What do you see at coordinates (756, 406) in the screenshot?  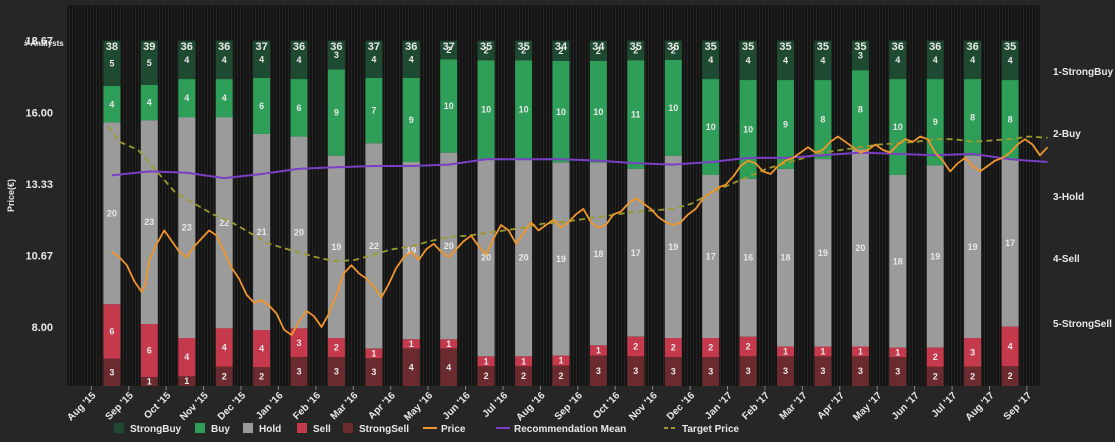 I see `x-tick-label: Feb '17` at bounding box center [756, 406].